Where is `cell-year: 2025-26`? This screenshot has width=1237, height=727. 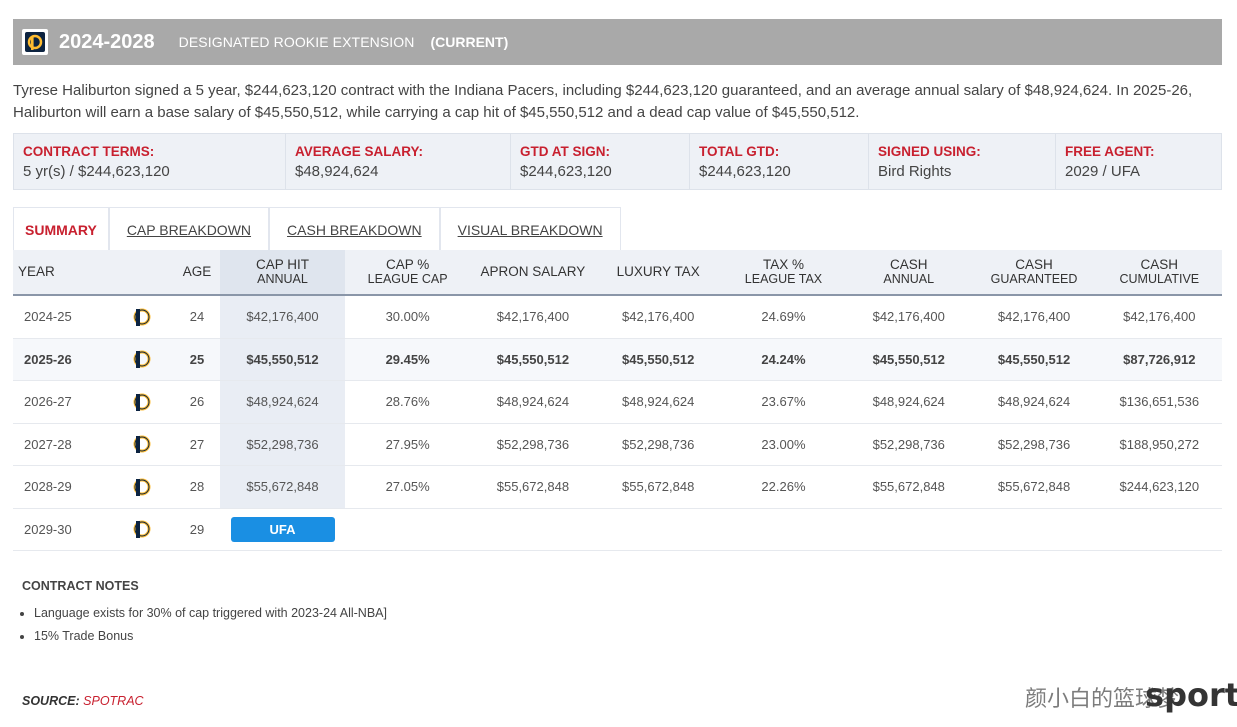
cell-year: 2025-26 is located at coordinates (48, 359).